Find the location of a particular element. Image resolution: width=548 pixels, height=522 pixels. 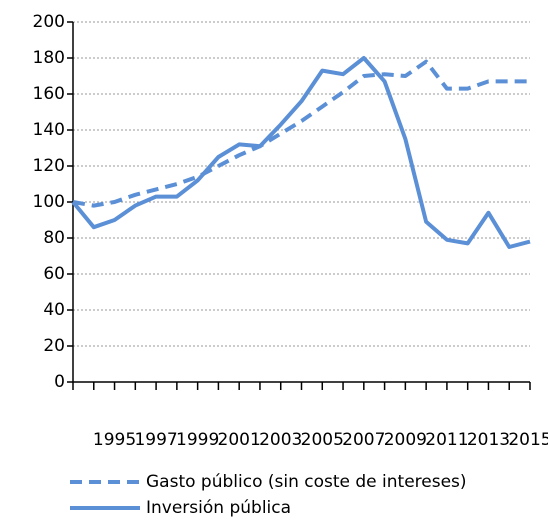

x-tick-label: 2003 is located at coordinates (280, 440).